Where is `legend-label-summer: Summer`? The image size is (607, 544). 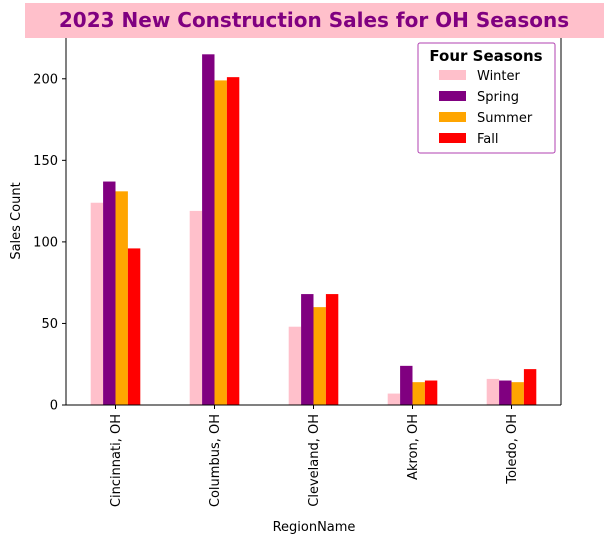 legend-label-summer: Summer is located at coordinates (505, 118).